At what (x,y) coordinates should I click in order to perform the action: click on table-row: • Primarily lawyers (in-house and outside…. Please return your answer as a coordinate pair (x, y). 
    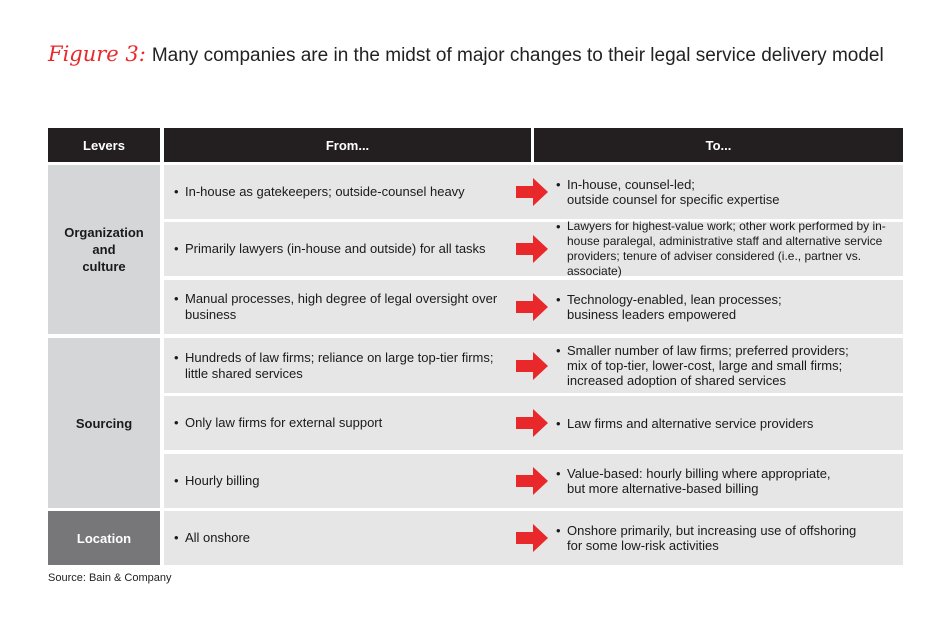
    Looking at the image, I should click on (533, 248).